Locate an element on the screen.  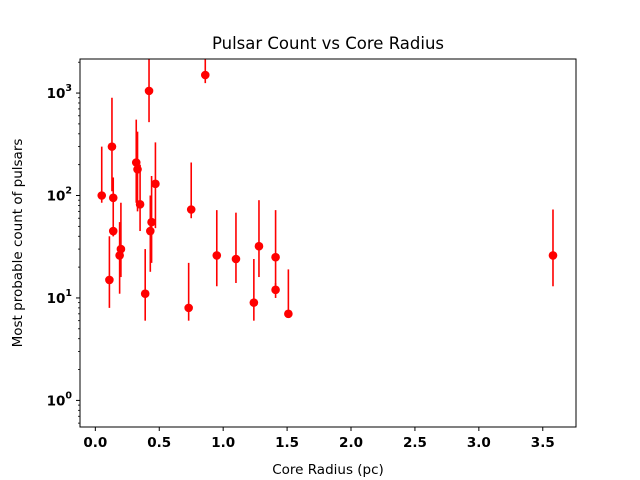
y-tick-exponent: 0 is located at coordinates (68, 395).